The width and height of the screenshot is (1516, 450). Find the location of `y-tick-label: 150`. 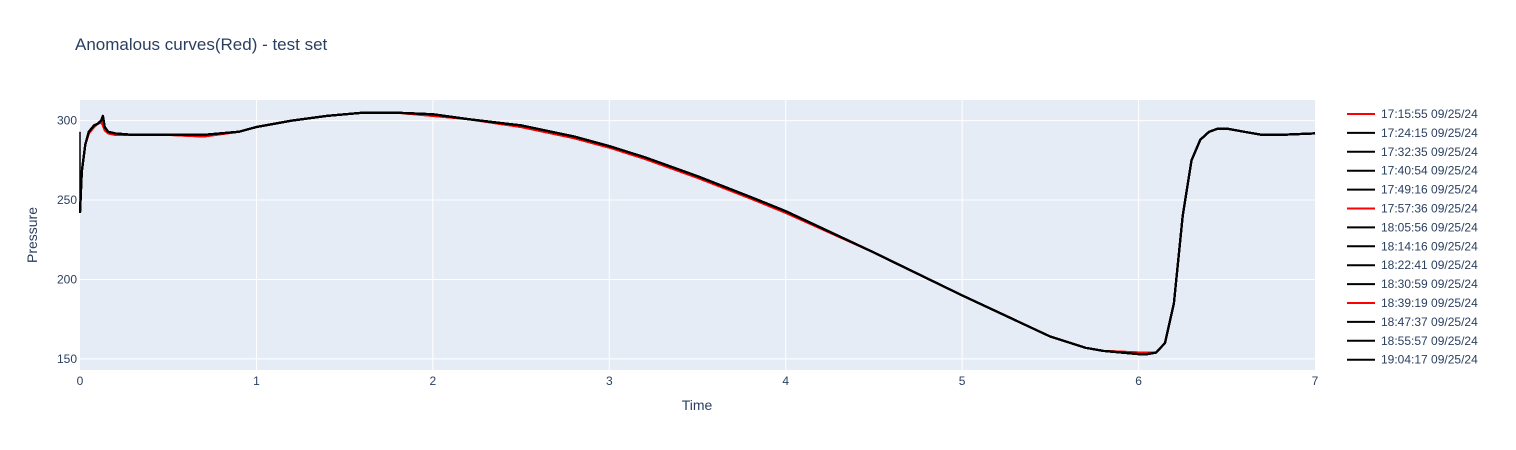

y-tick-label: 150 is located at coordinates (67, 359).